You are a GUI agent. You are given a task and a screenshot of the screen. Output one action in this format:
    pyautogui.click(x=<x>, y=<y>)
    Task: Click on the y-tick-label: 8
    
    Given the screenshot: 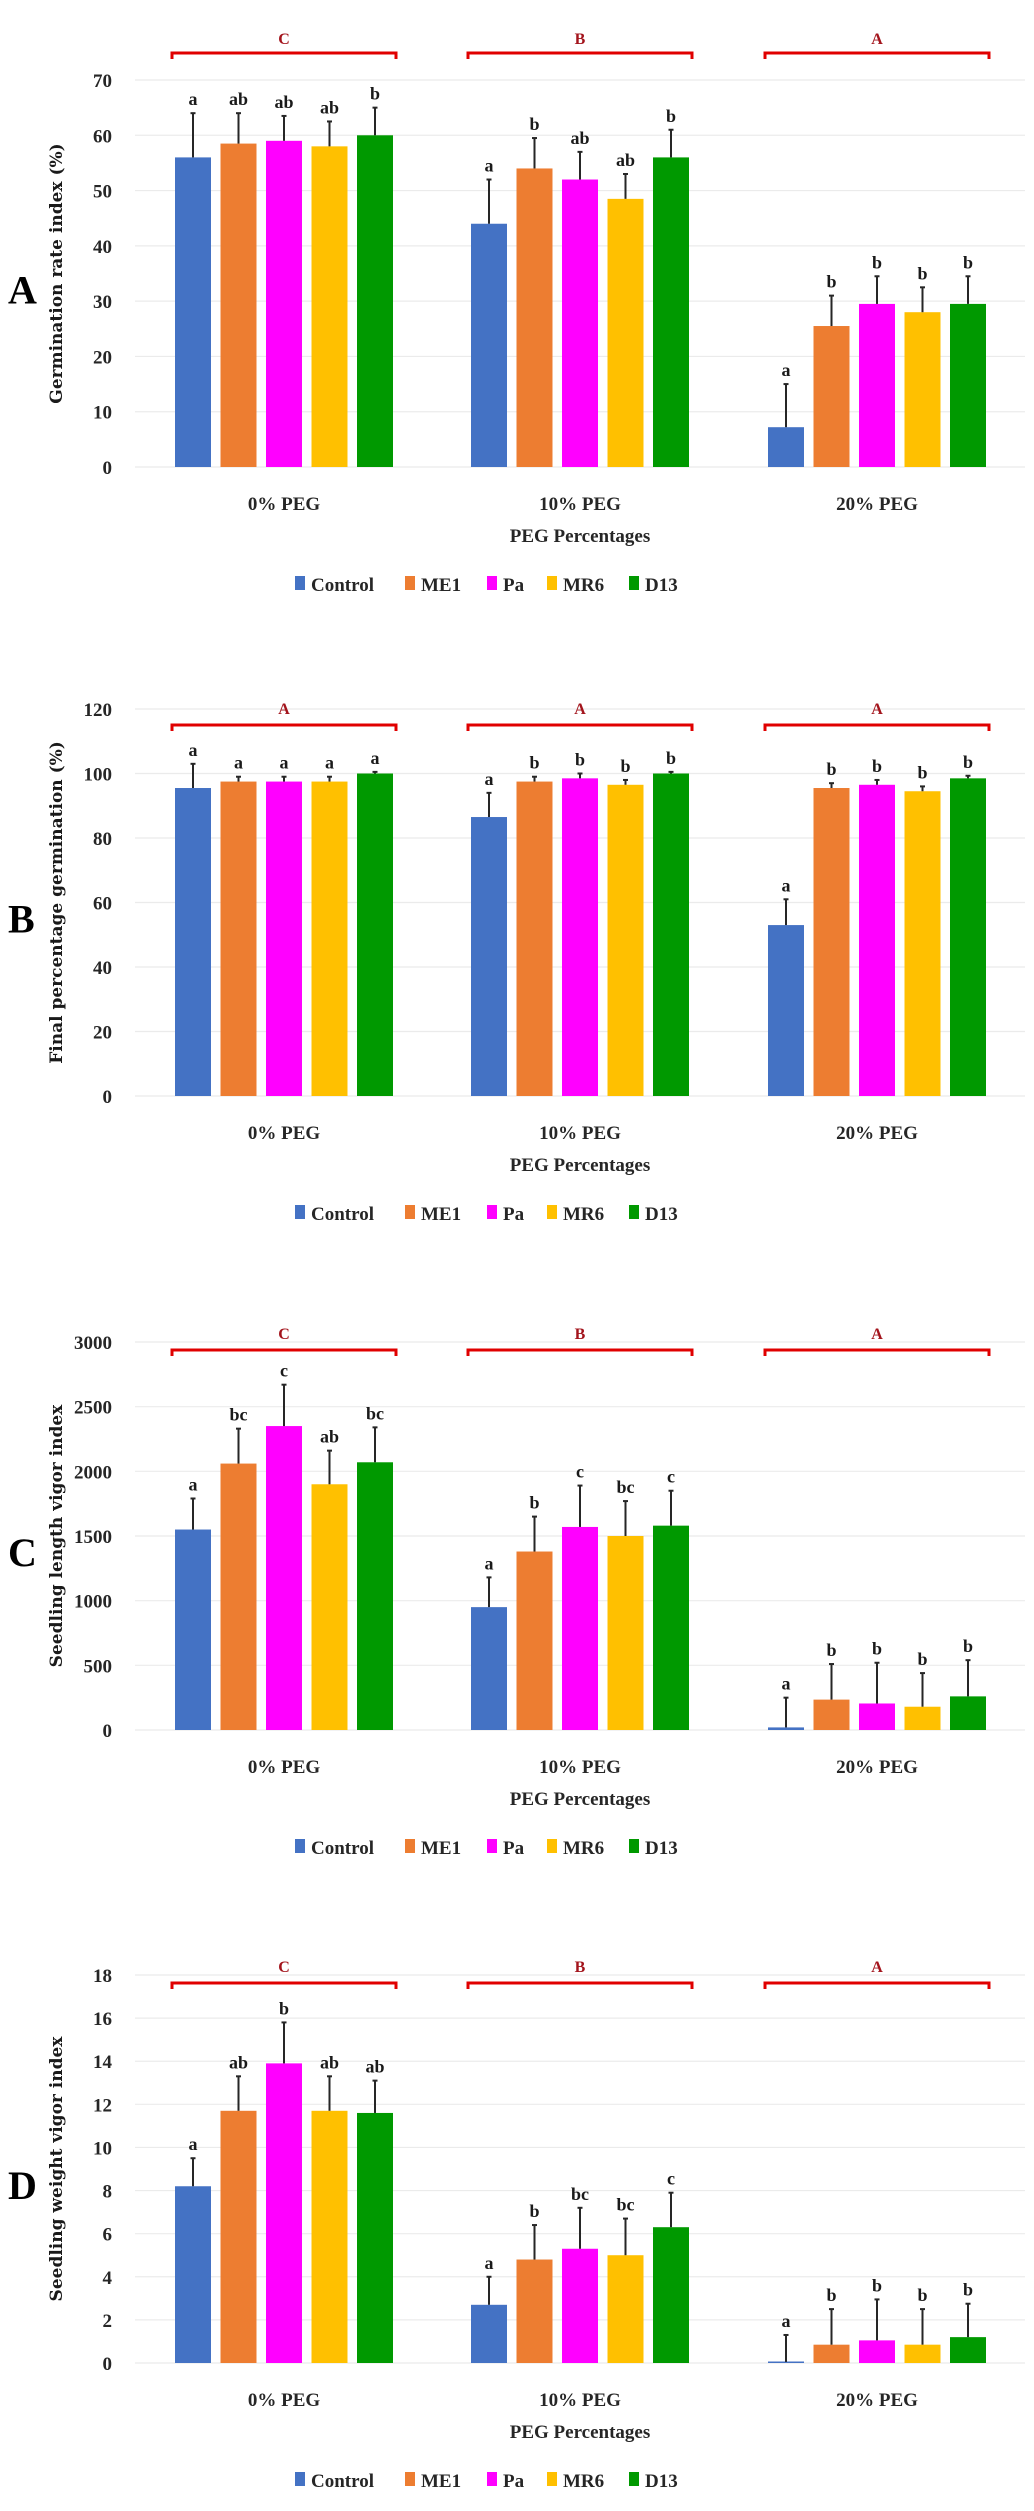 What is the action you would take?
    pyautogui.click(x=108, y=2192)
    